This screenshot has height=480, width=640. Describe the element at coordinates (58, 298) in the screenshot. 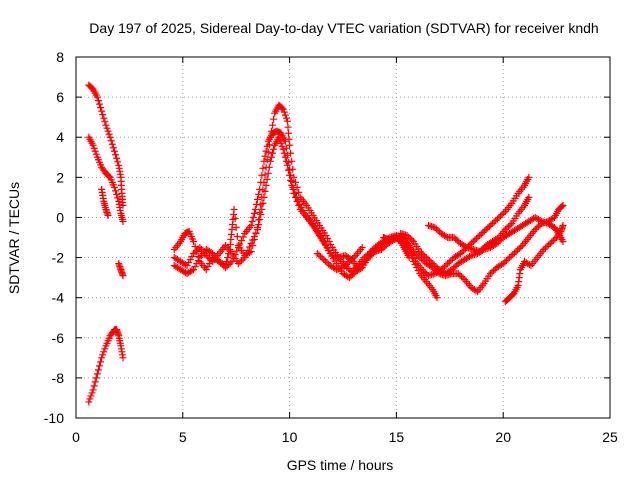

I see `y-tick-label: -4` at that location.